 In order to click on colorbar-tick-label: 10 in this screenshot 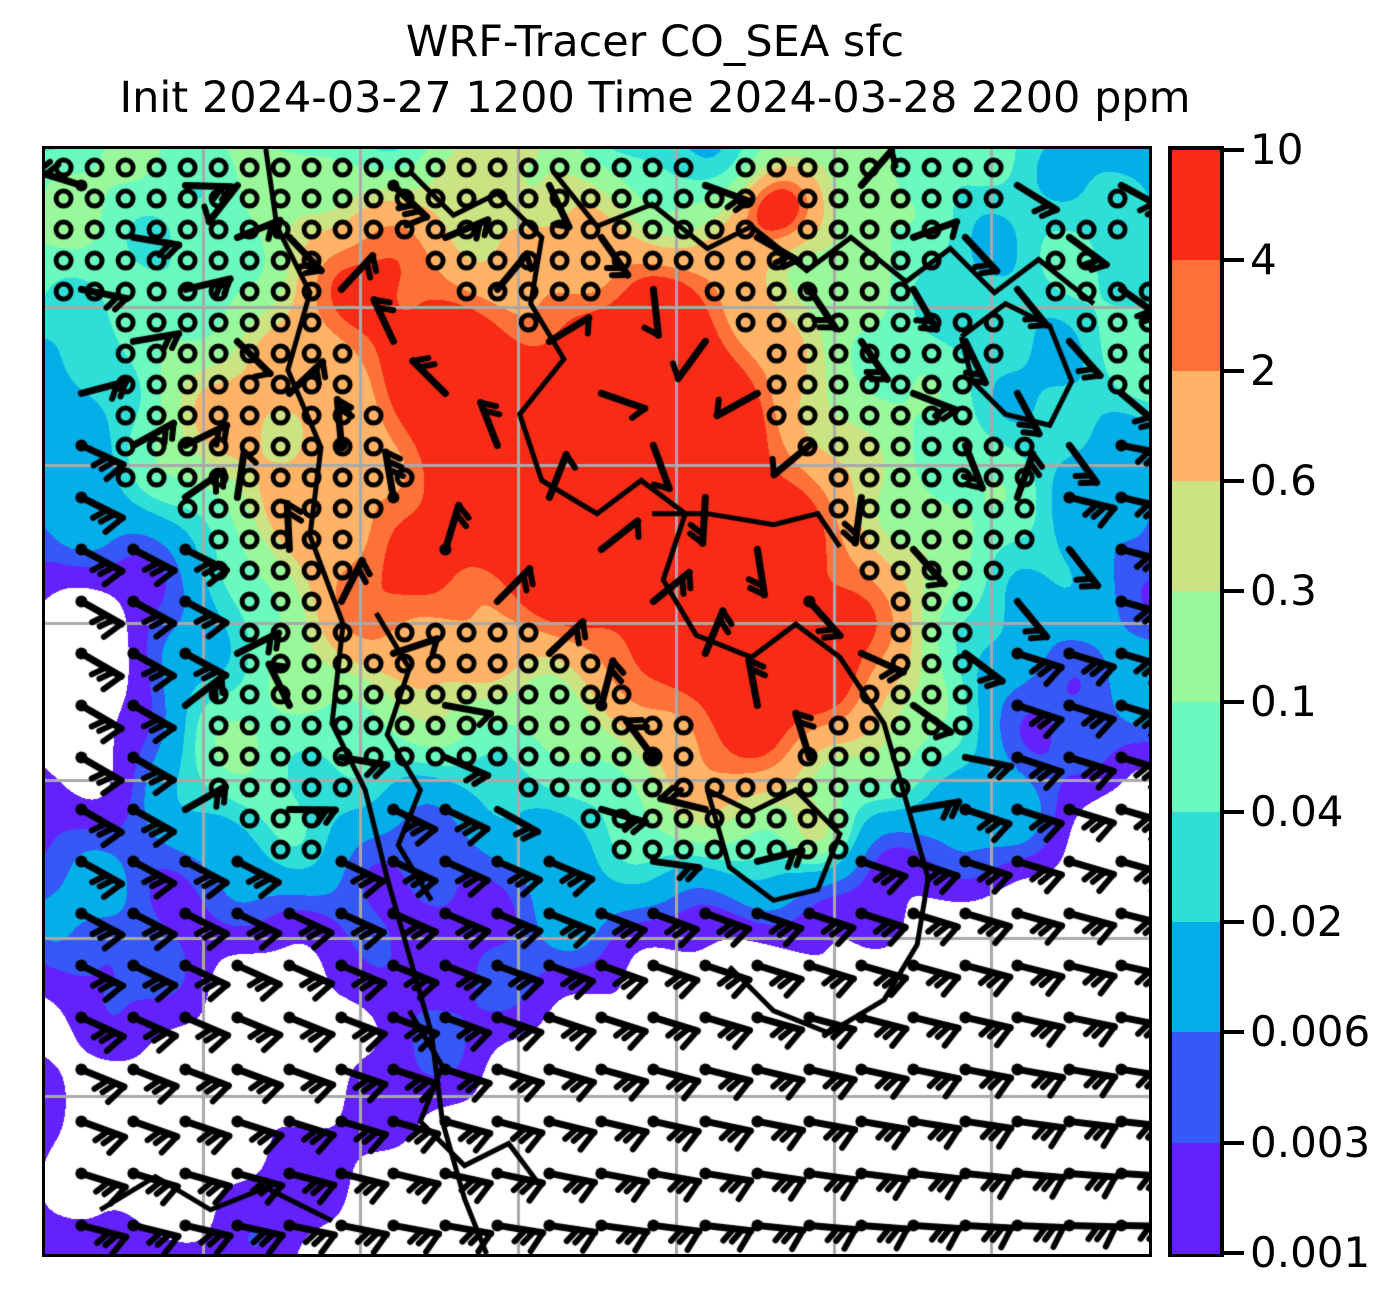, I will do `click(1277, 149)`.